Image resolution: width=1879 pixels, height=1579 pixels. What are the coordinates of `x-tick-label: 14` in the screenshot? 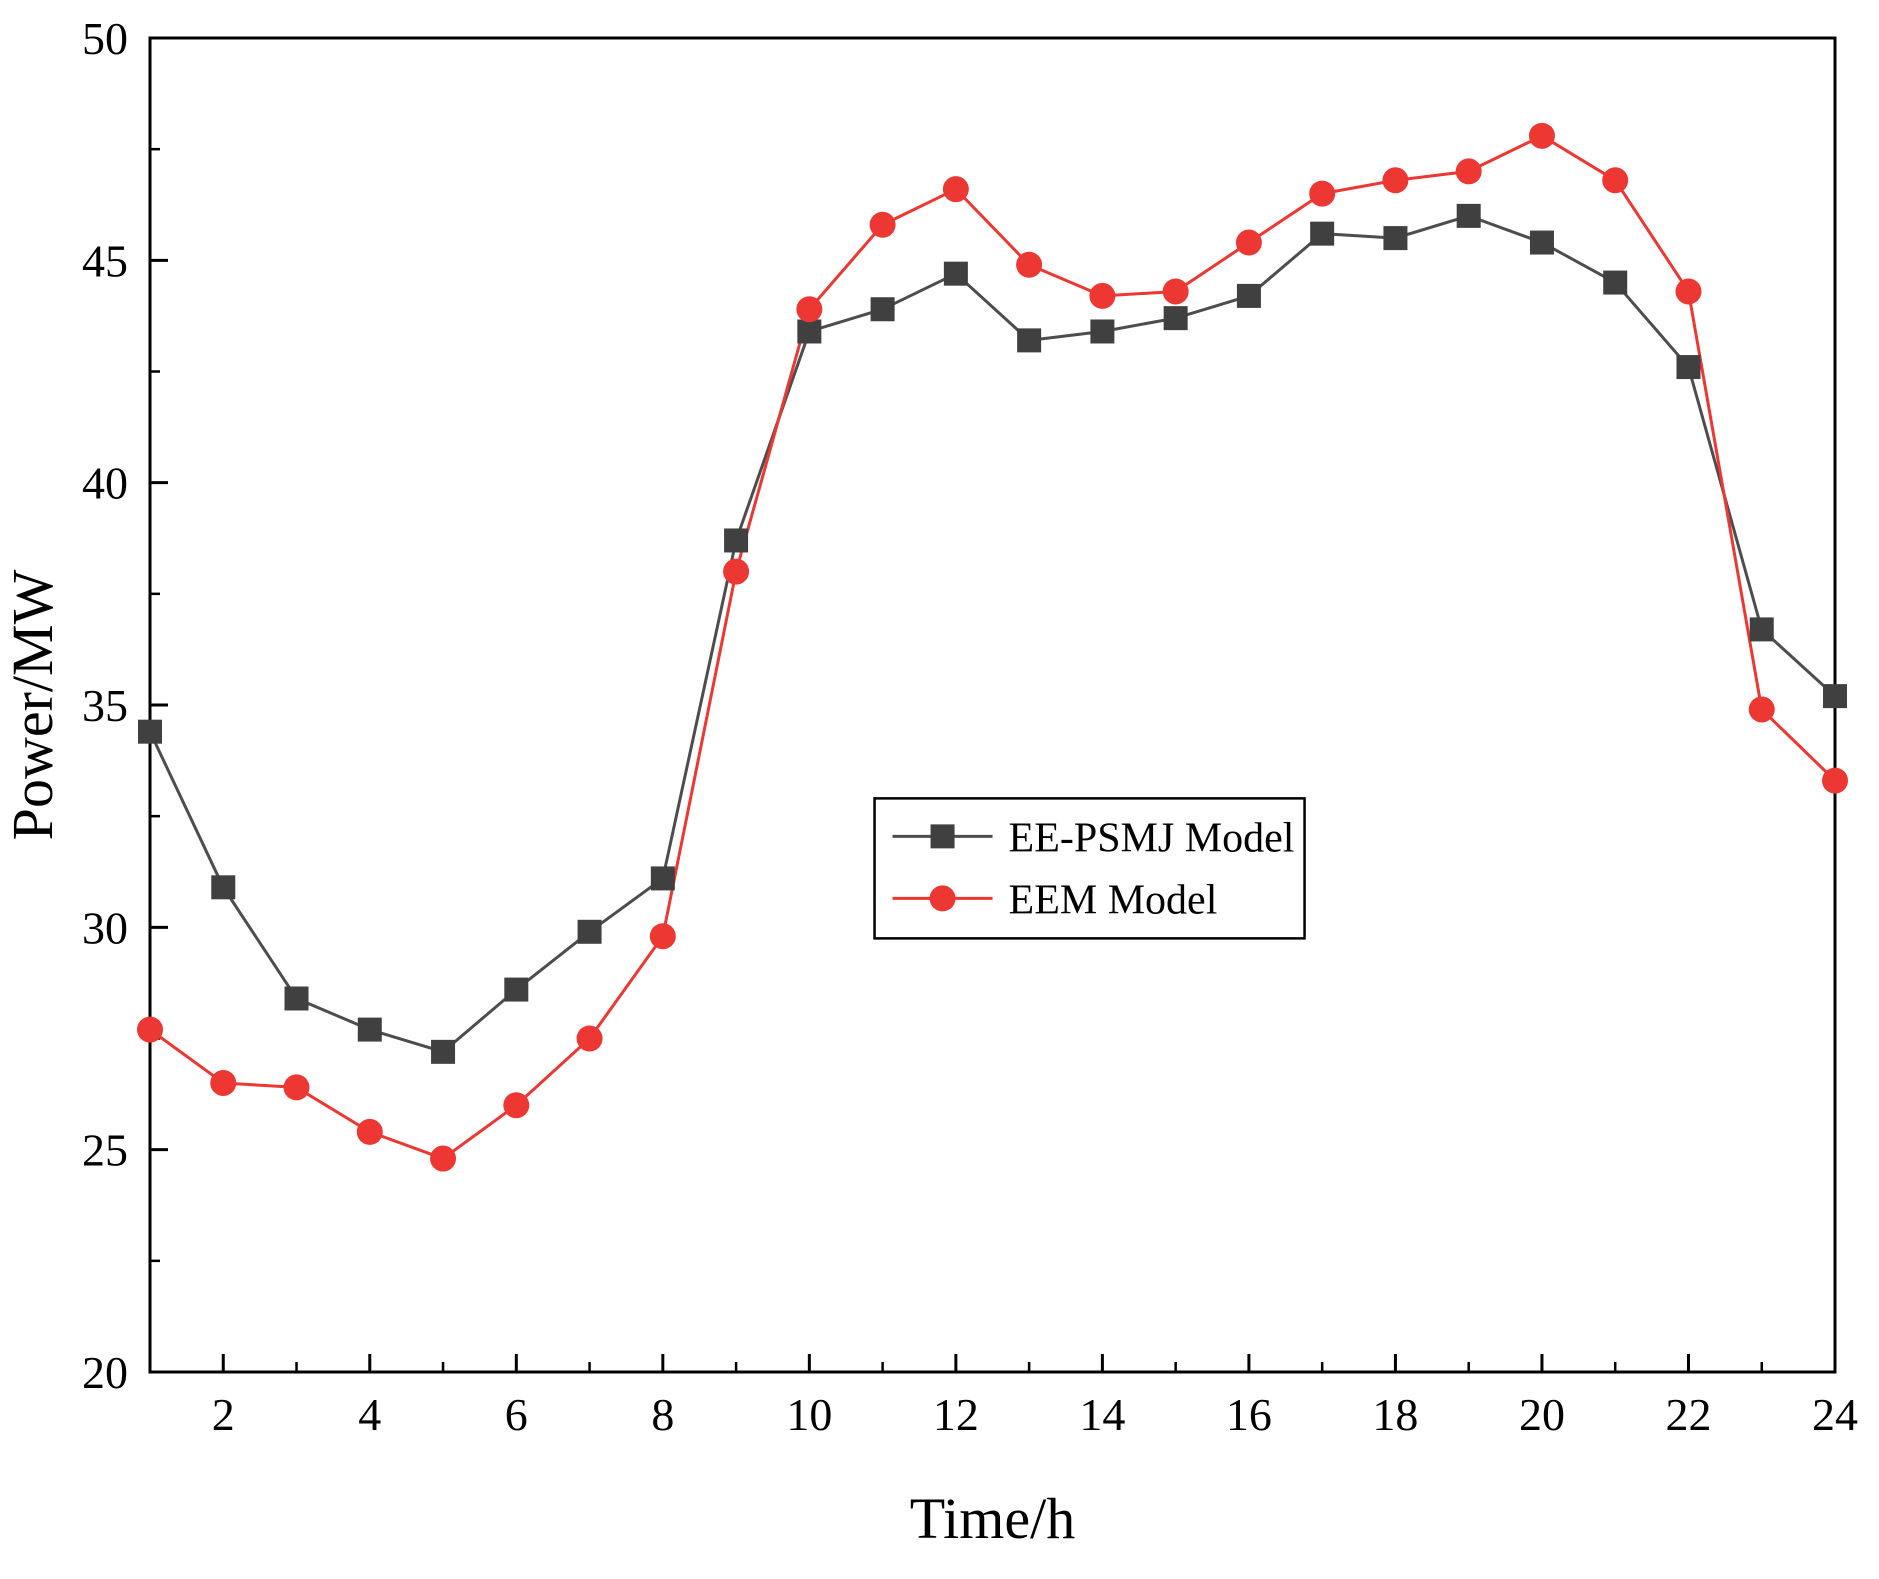 It's located at (1102, 1414).